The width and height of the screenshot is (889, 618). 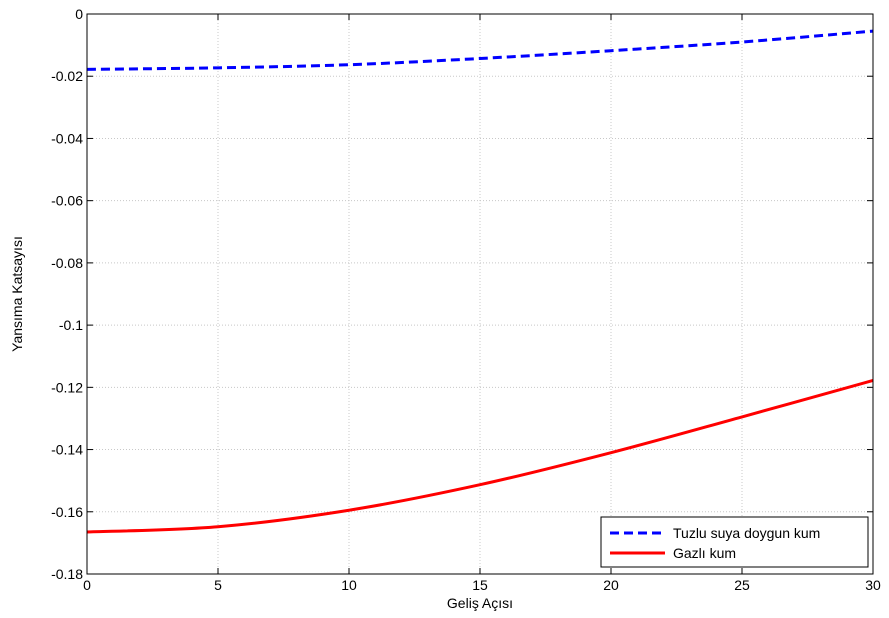 I want to click on x-tick-label: 20, so click(x=611, y=585).